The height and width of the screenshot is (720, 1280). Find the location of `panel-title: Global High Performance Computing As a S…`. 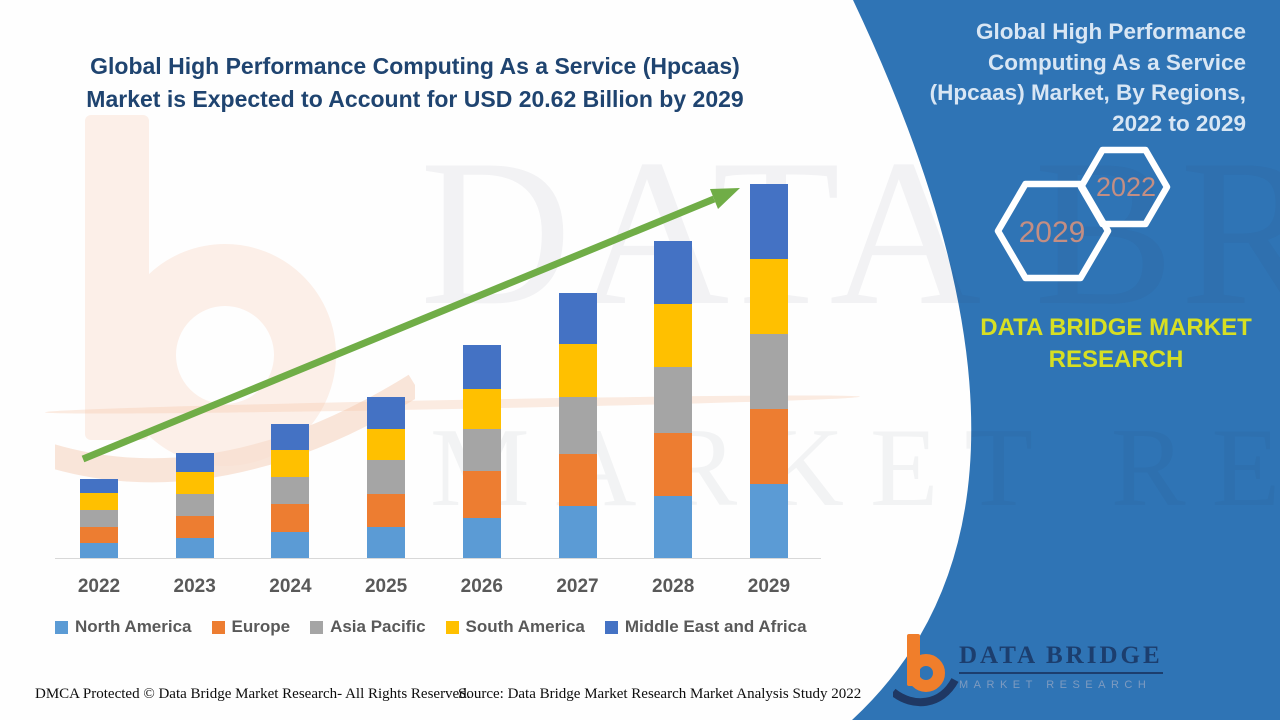

panel-title: Global High Performance Computing As a S… is located at coordinates (1087, 77).